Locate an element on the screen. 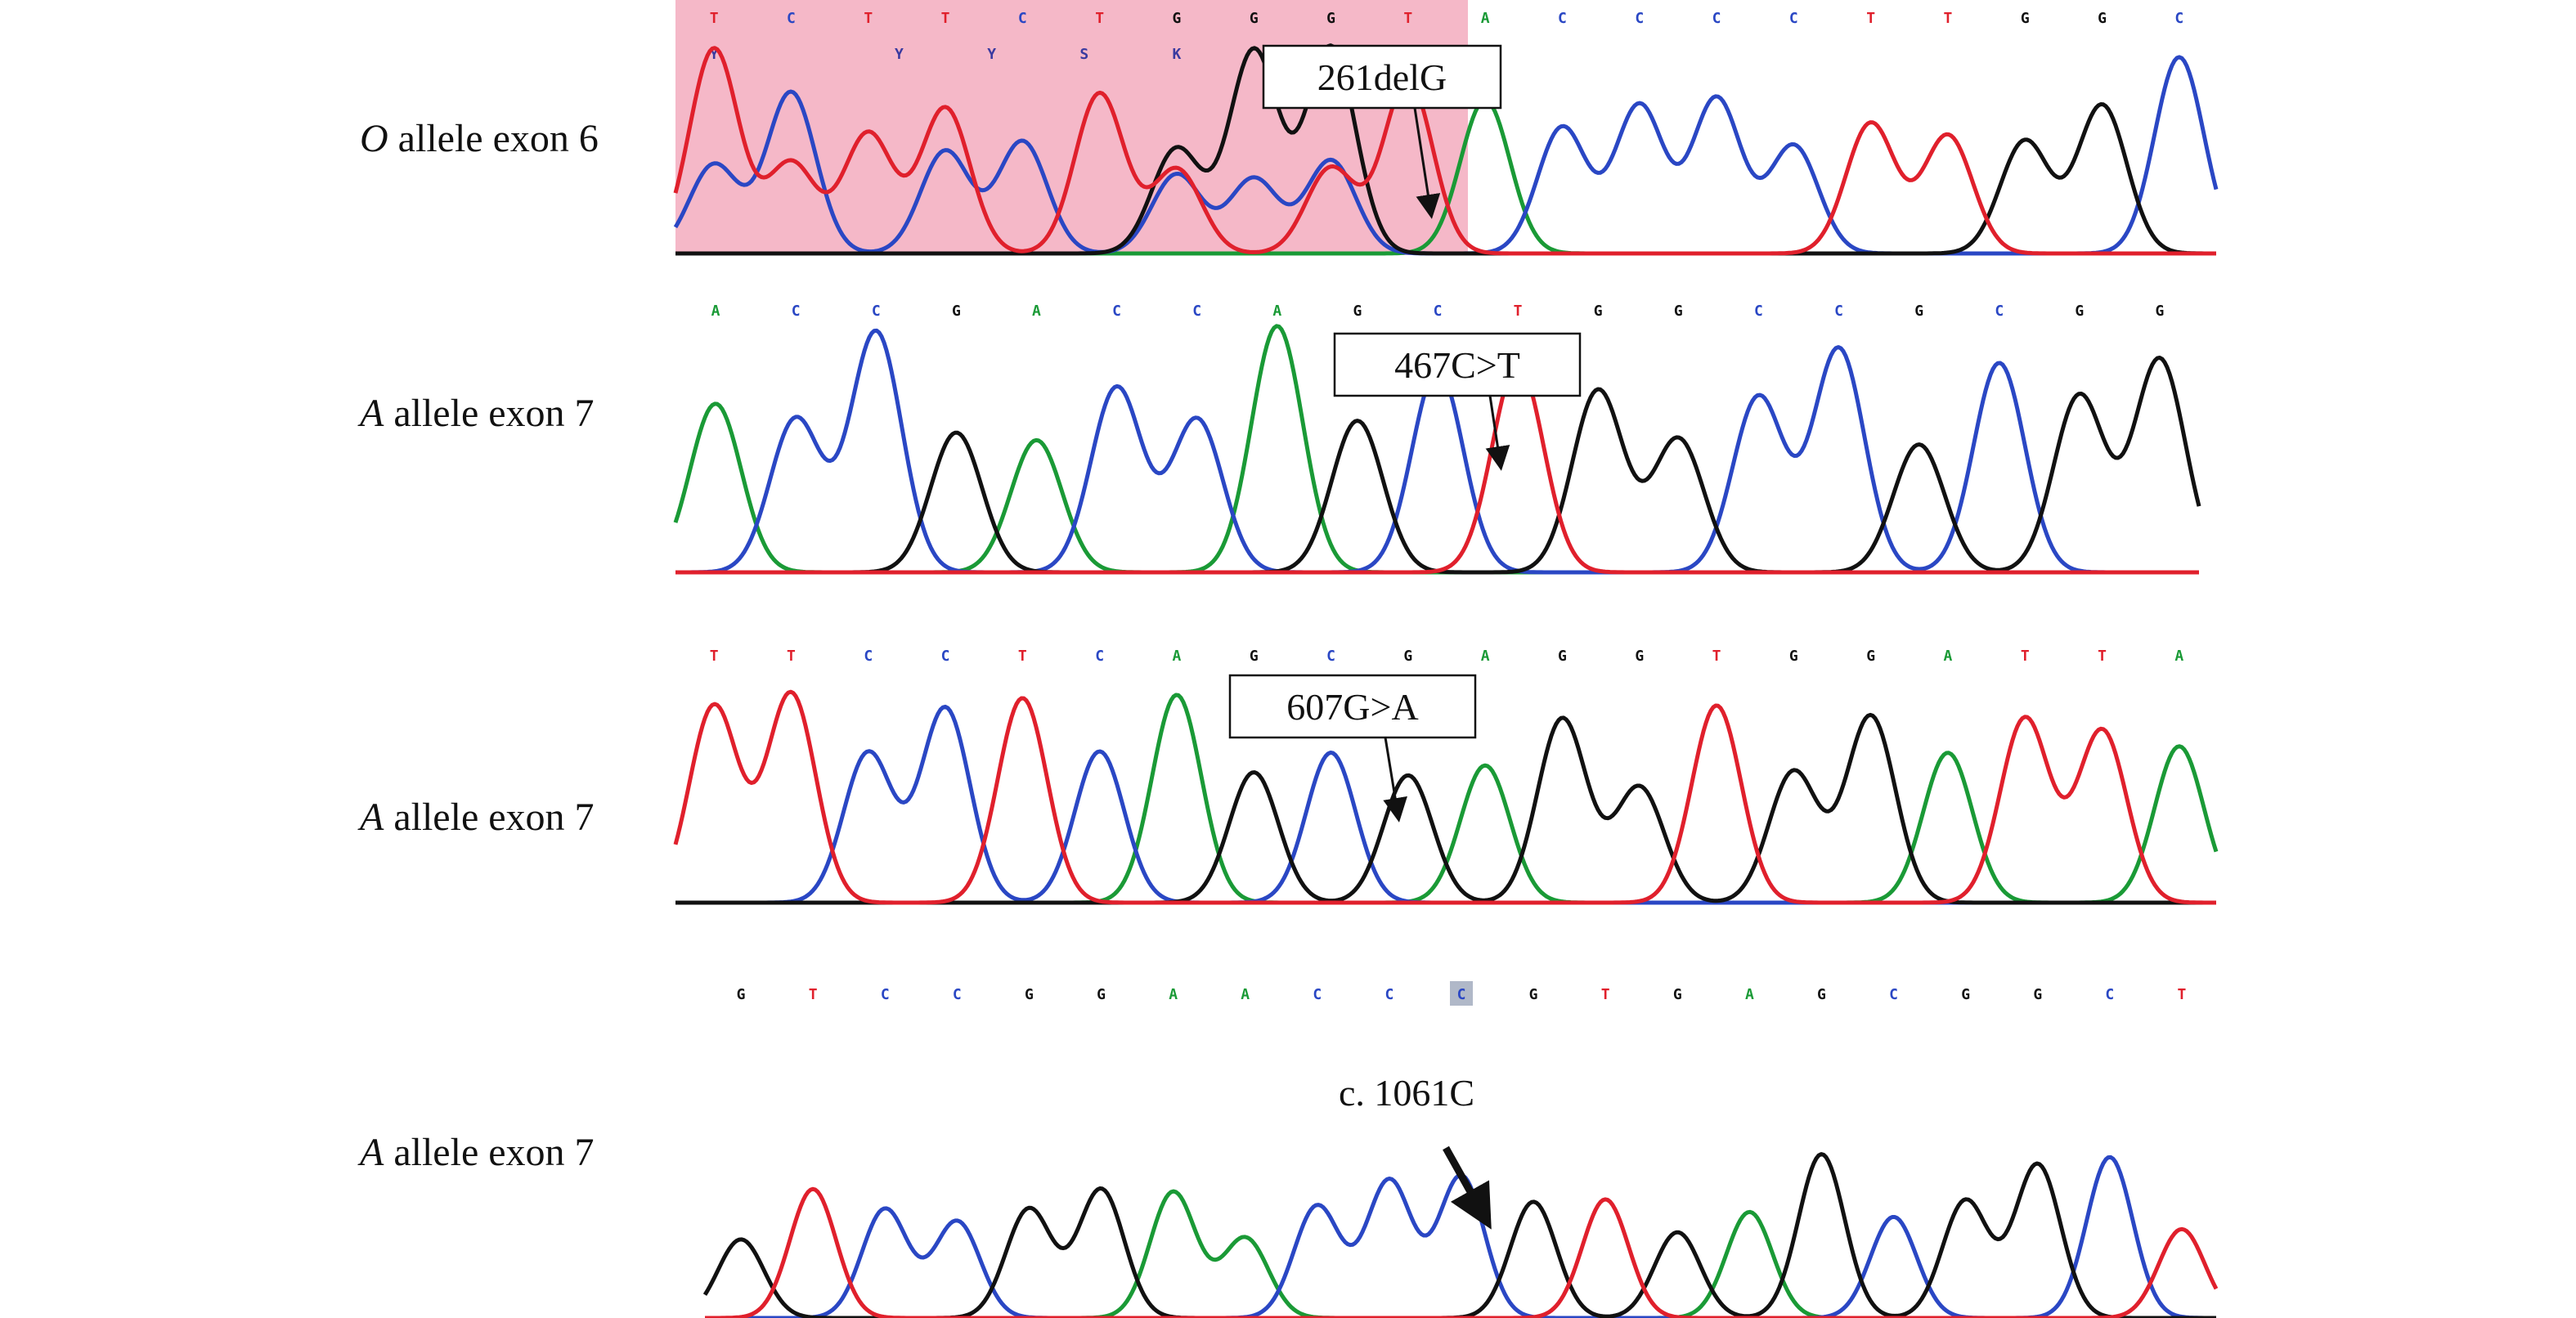 This screenshot has width=2576, height=1318. callout-label: 467C>T is located at coordinates (1457, 365).